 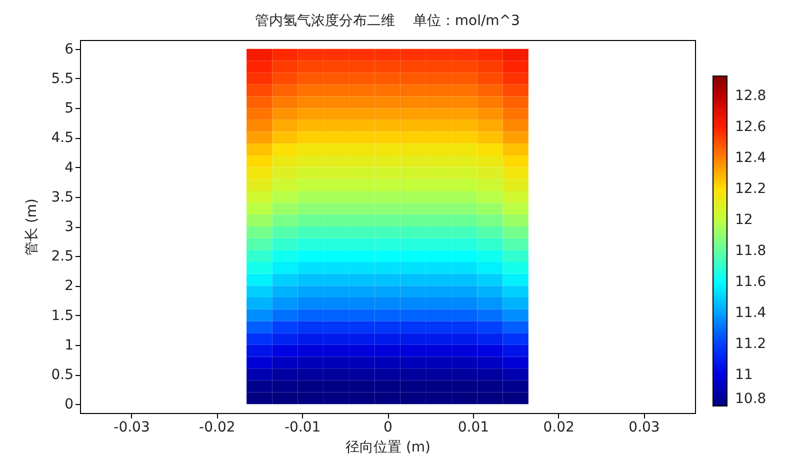 I want to click on color-bar-label: 12, so click(x=744, y=220).